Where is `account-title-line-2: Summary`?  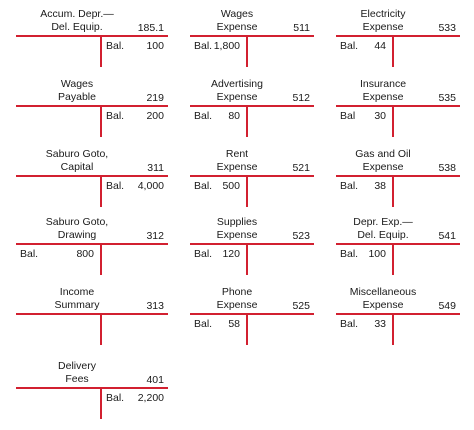
account-title-line-2: Summary is located at coordinates (77, 305).